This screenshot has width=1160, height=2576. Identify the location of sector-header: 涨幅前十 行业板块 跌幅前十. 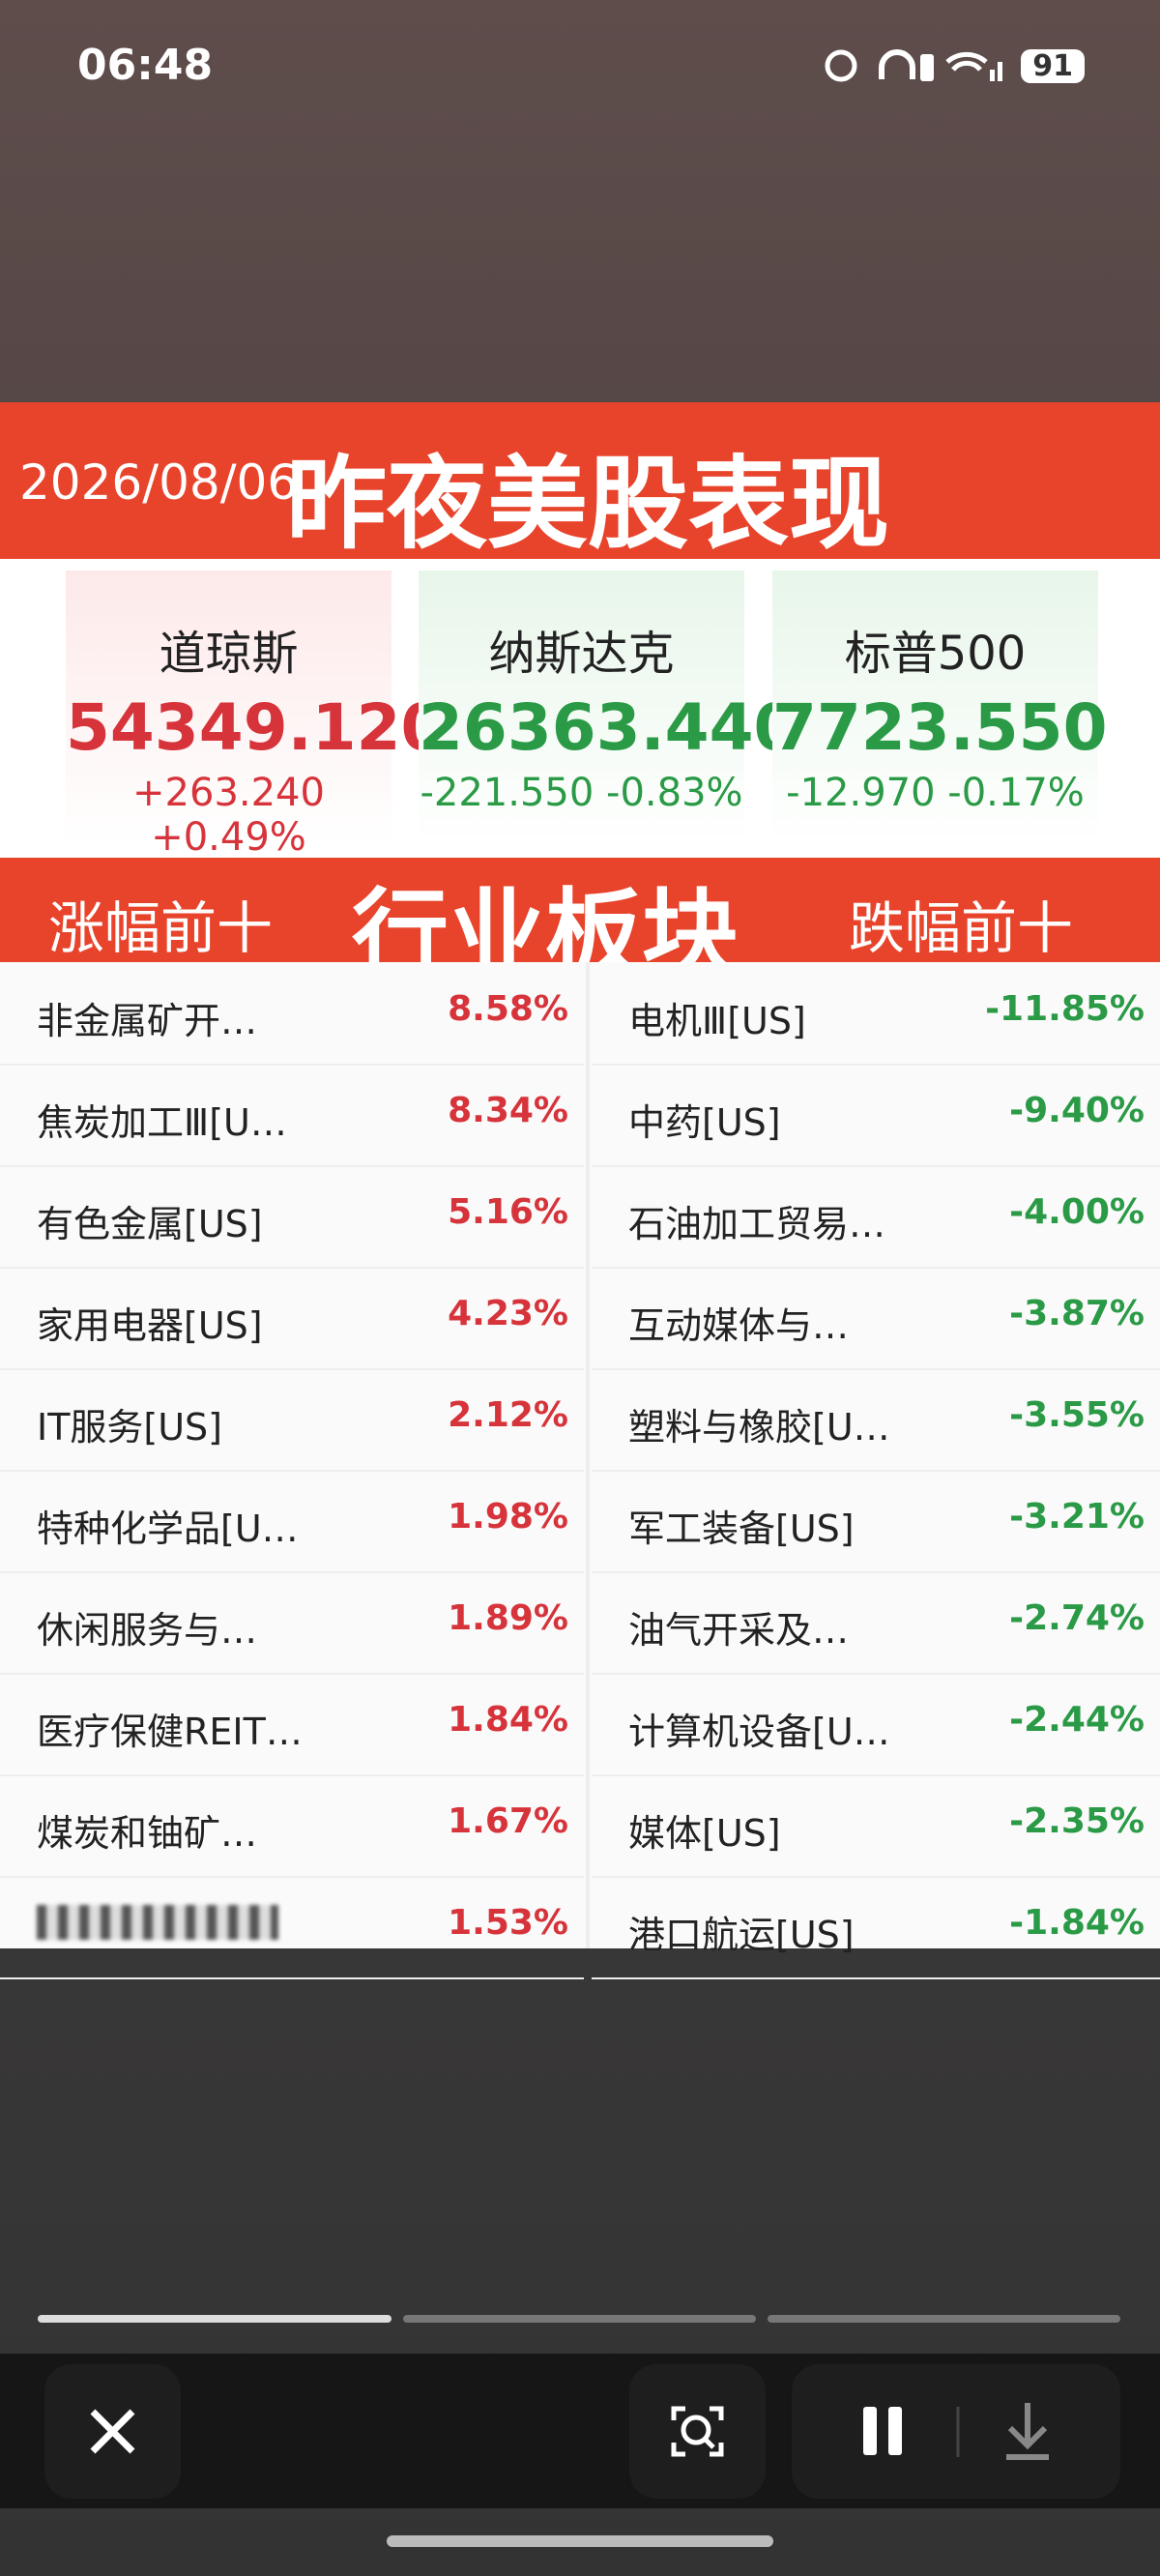
(580, 924).